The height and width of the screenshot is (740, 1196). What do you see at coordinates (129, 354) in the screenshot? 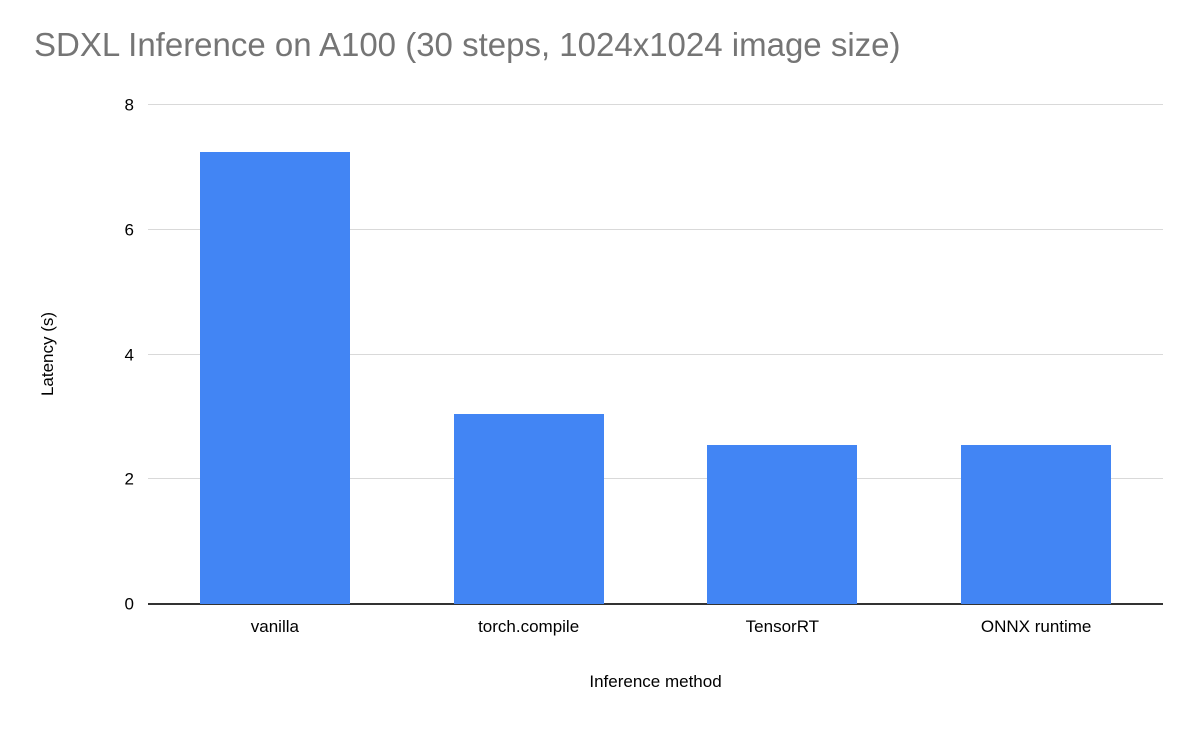
I see `y-tick-label: 4` at bounding box center [129, 354].